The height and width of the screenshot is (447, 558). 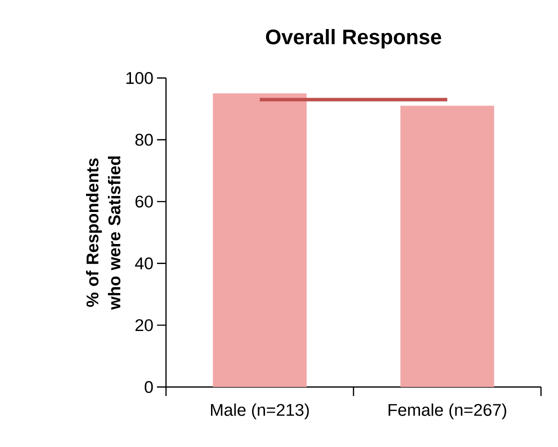 I want to click on x-tick-label: Male (n=213), so click(x=260, y=412).